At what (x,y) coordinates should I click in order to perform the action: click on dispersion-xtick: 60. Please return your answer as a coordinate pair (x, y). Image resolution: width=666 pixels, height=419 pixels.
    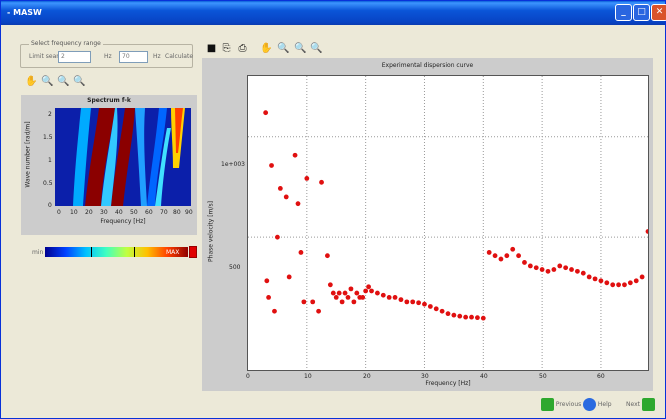
    Looking at the image, I should click on (601, 376).